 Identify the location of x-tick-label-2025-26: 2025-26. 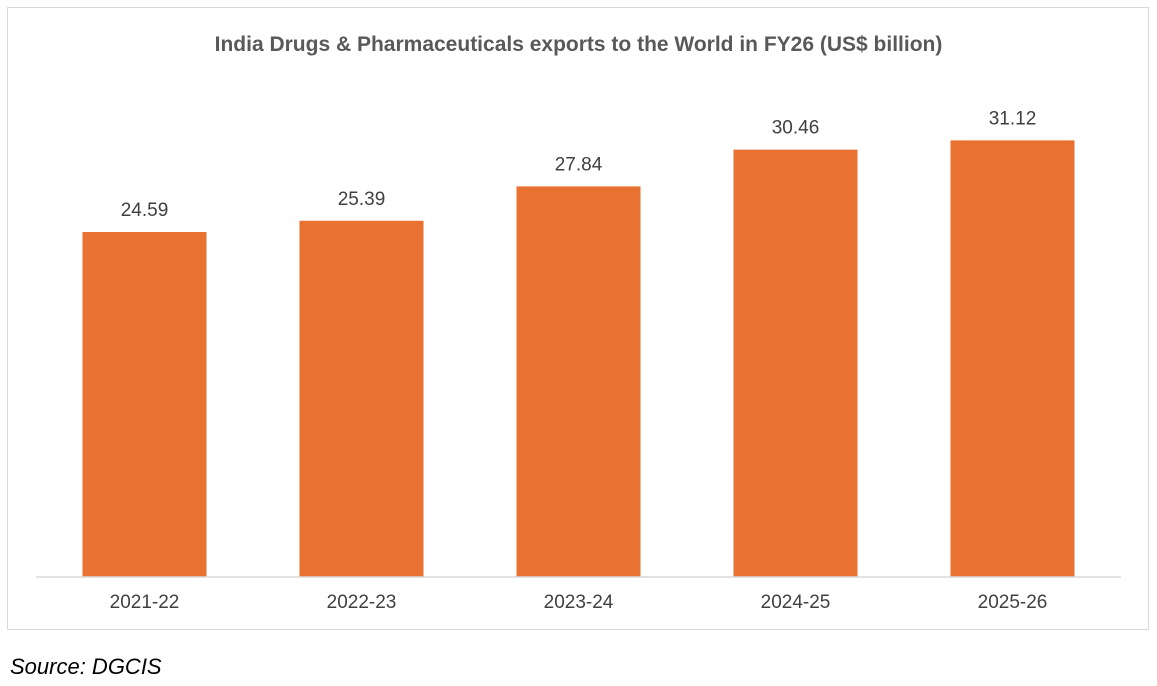
(1013, 602).